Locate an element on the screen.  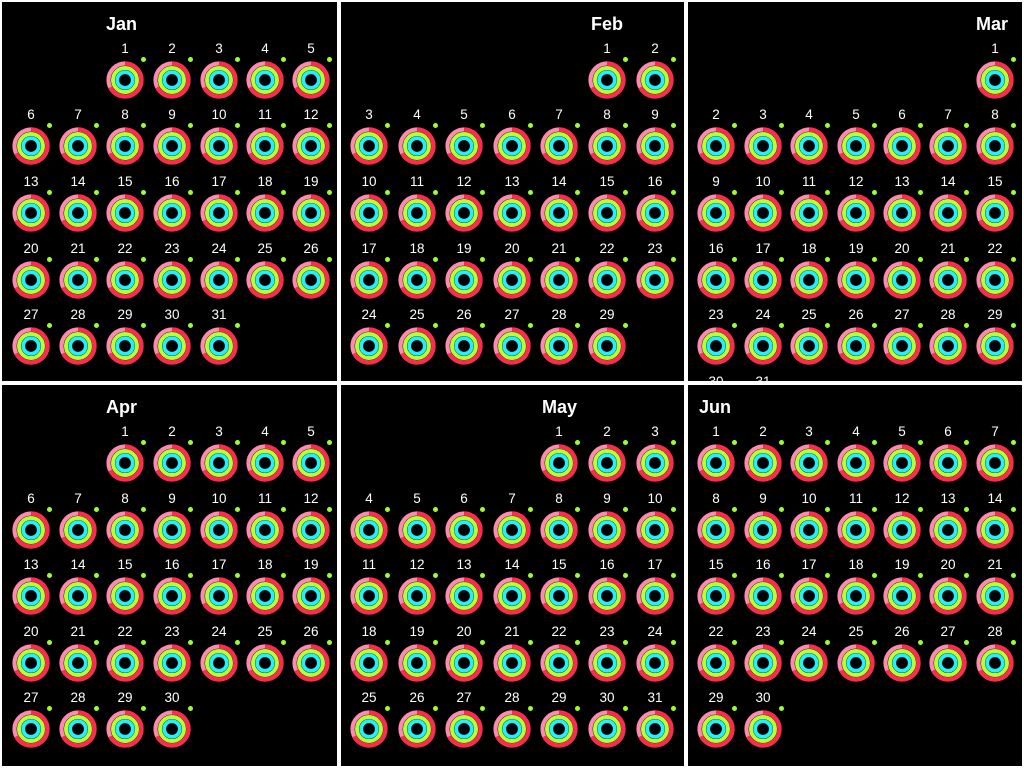
day-cell: 22 is located at coordinates (996, 272).